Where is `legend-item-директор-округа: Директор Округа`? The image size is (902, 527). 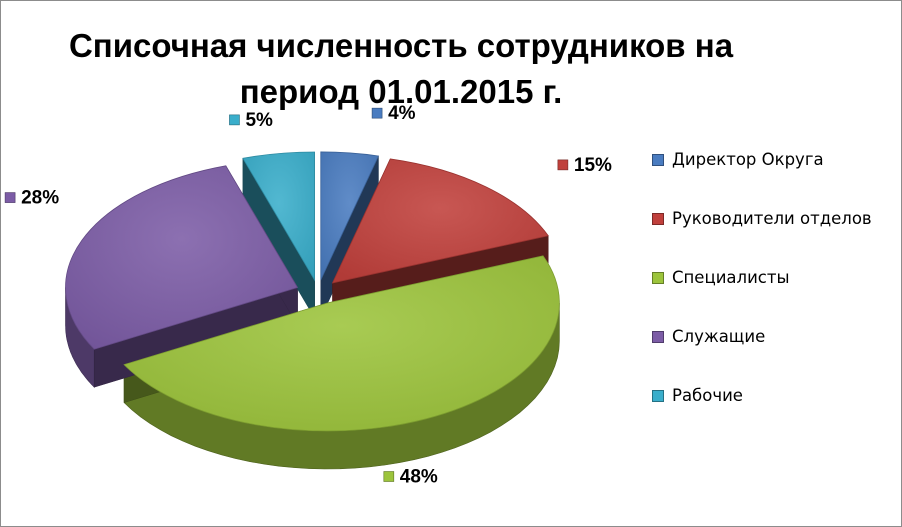
legend-item-директор-округа: Директор Округа is located at coordinates (738, 159).